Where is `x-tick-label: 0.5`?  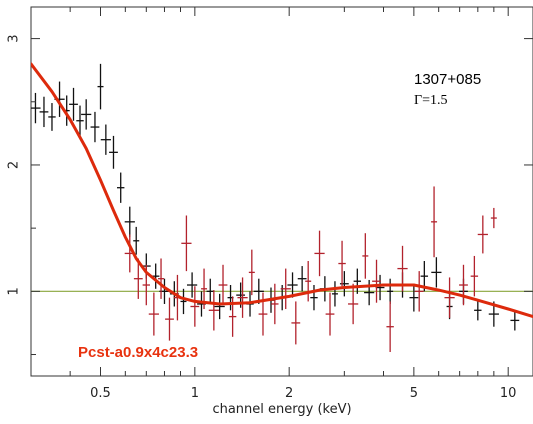 x-tick-label: 0.5 is located at coordinates (100, 393).